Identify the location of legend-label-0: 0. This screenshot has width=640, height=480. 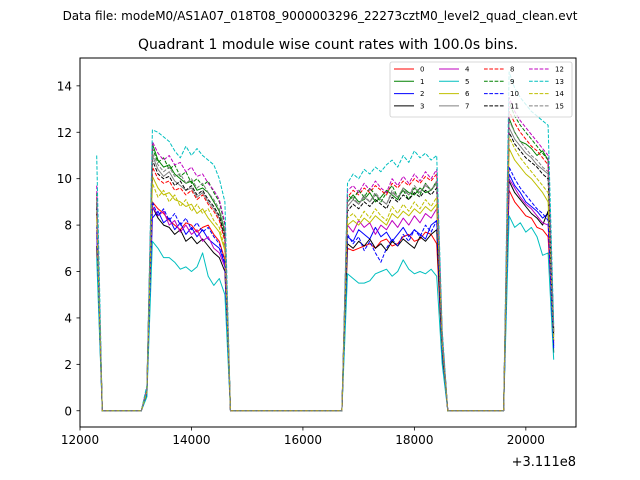
(422, 70).